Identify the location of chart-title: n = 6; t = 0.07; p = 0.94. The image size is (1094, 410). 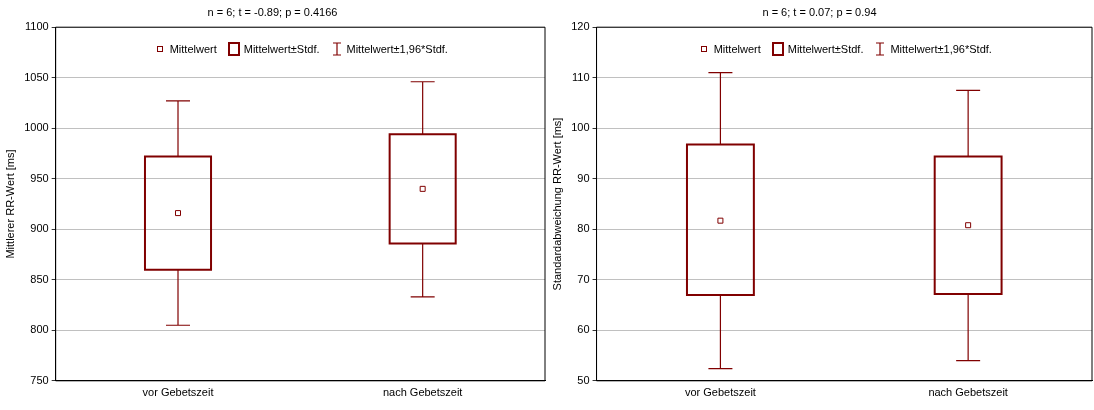
(819, 11).